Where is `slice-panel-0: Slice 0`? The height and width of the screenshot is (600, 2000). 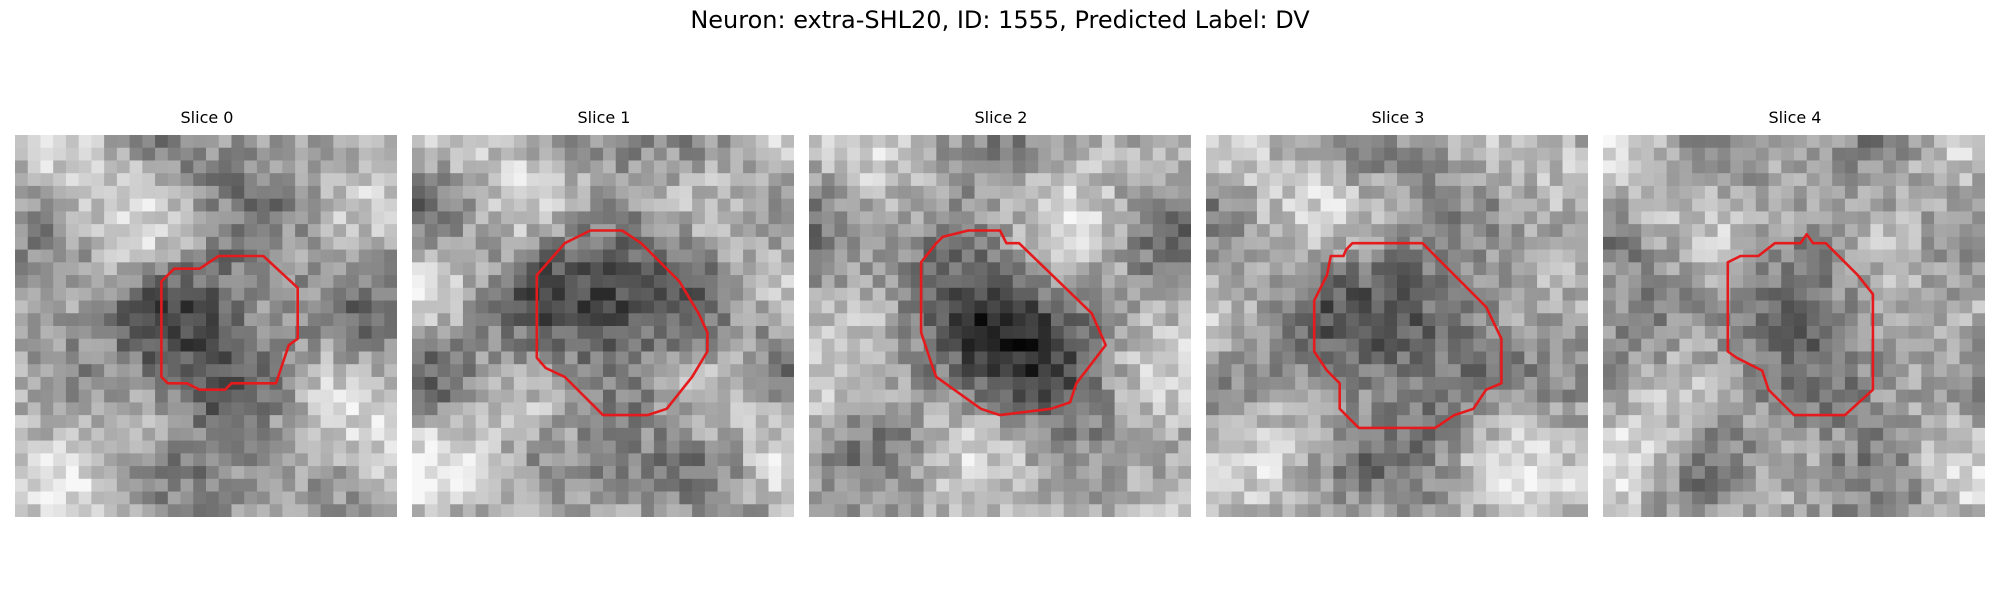
slice-panel-0: Slice 0 is located at coordinates (207, 312).